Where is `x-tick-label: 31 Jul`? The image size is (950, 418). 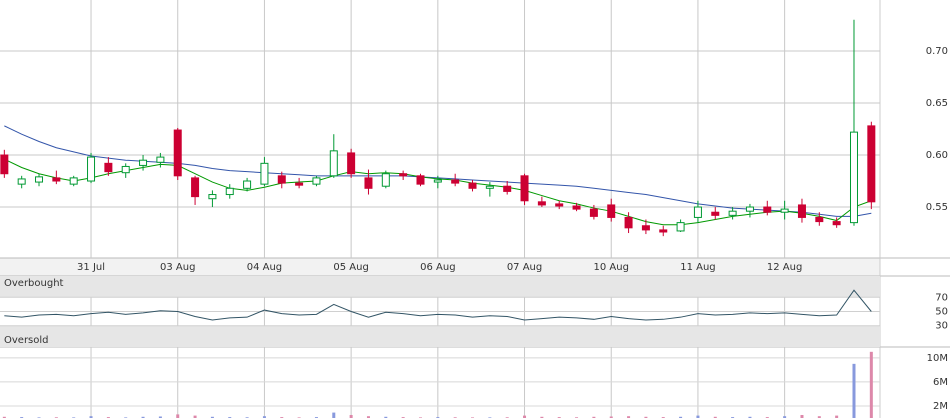
x-tick-label: 31 Jul is located at coordinates (91, 267).